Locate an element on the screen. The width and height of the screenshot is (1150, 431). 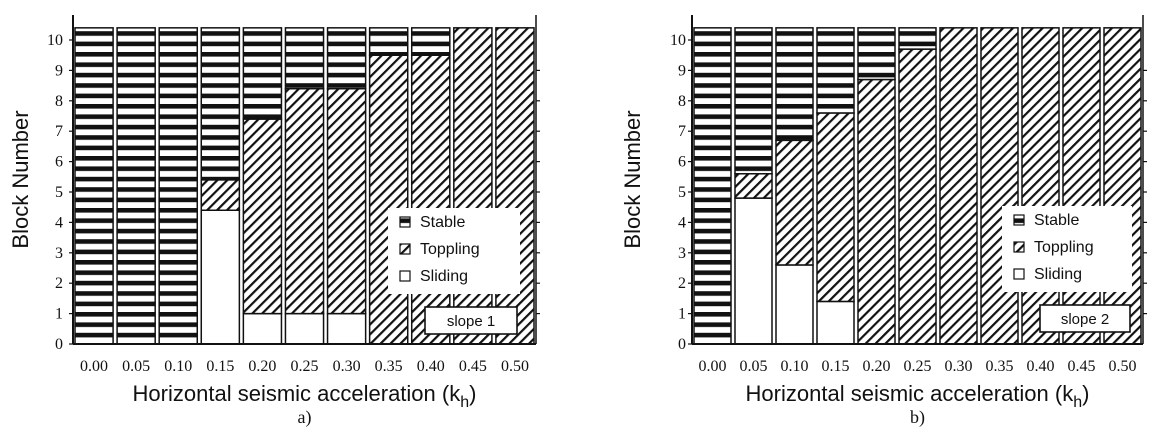
y-tick-label: 6 is located at coordinates (59, 162).